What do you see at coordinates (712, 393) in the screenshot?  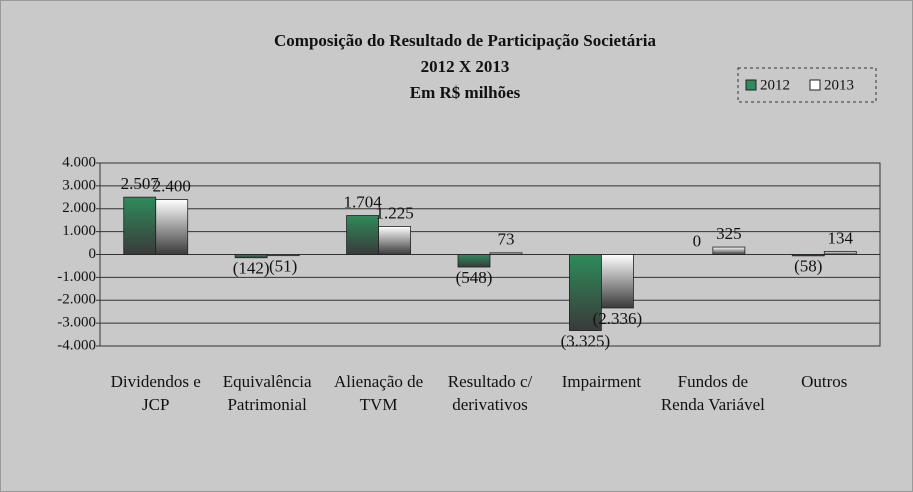 I see `x-tick-label: Fundos de Renda Variável` at bounding box center [712, 393].